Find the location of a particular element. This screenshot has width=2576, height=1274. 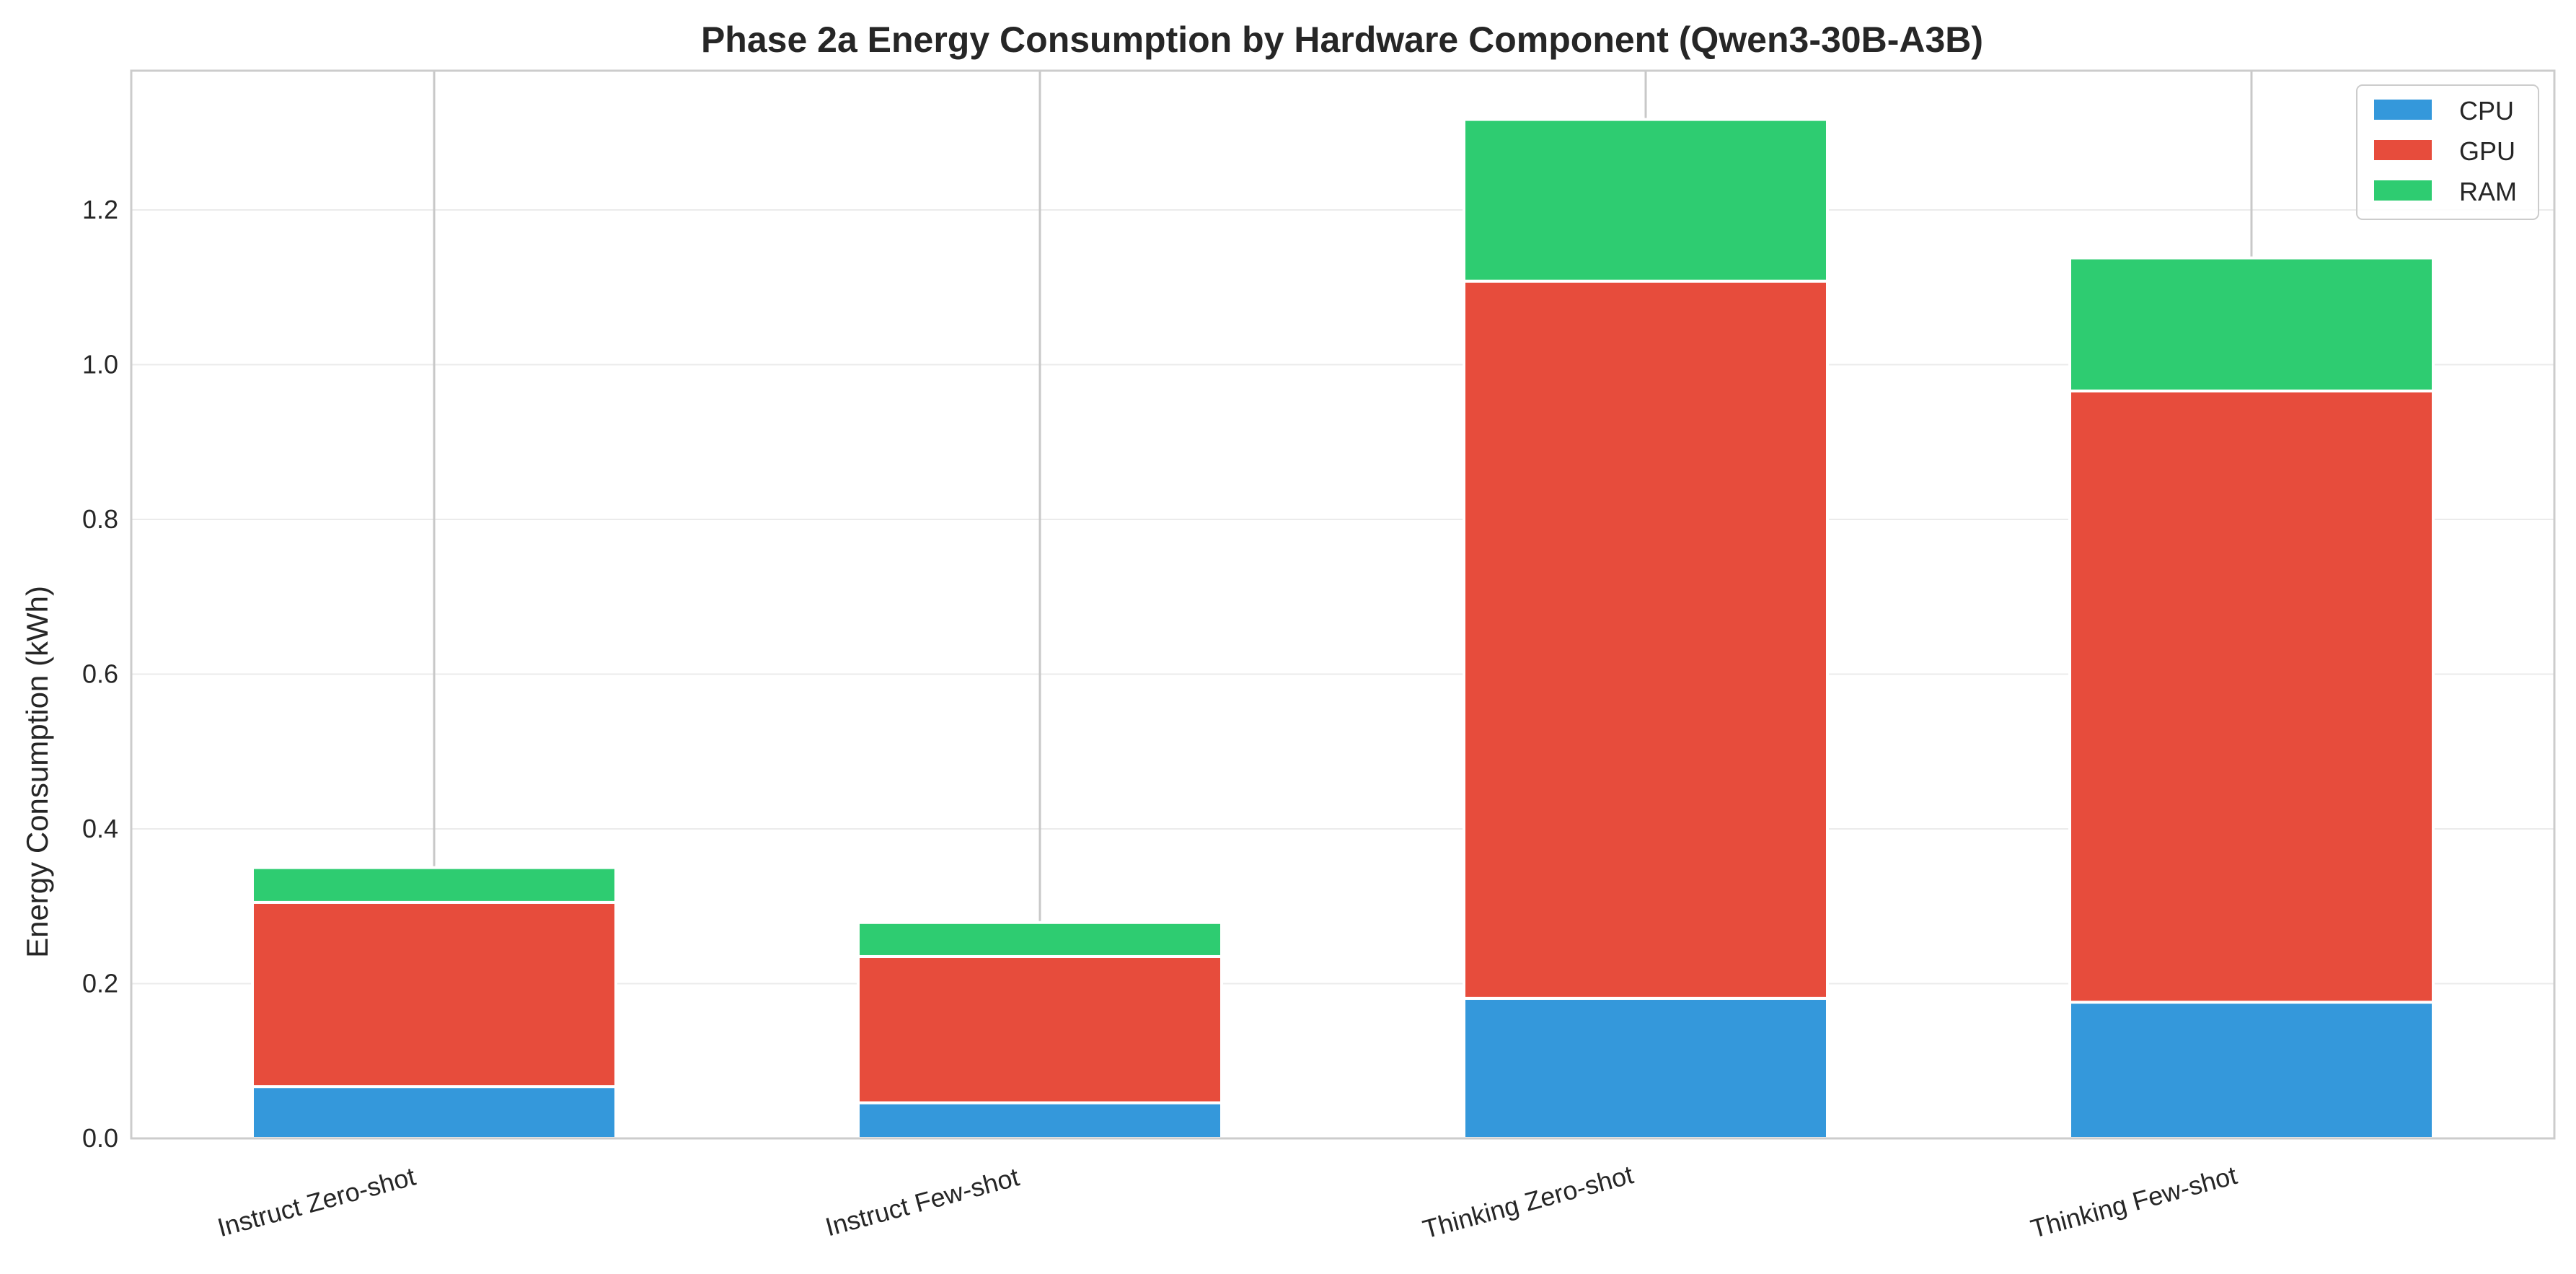

y-tick-label: 0.8 is located at coordinates (100, 519).